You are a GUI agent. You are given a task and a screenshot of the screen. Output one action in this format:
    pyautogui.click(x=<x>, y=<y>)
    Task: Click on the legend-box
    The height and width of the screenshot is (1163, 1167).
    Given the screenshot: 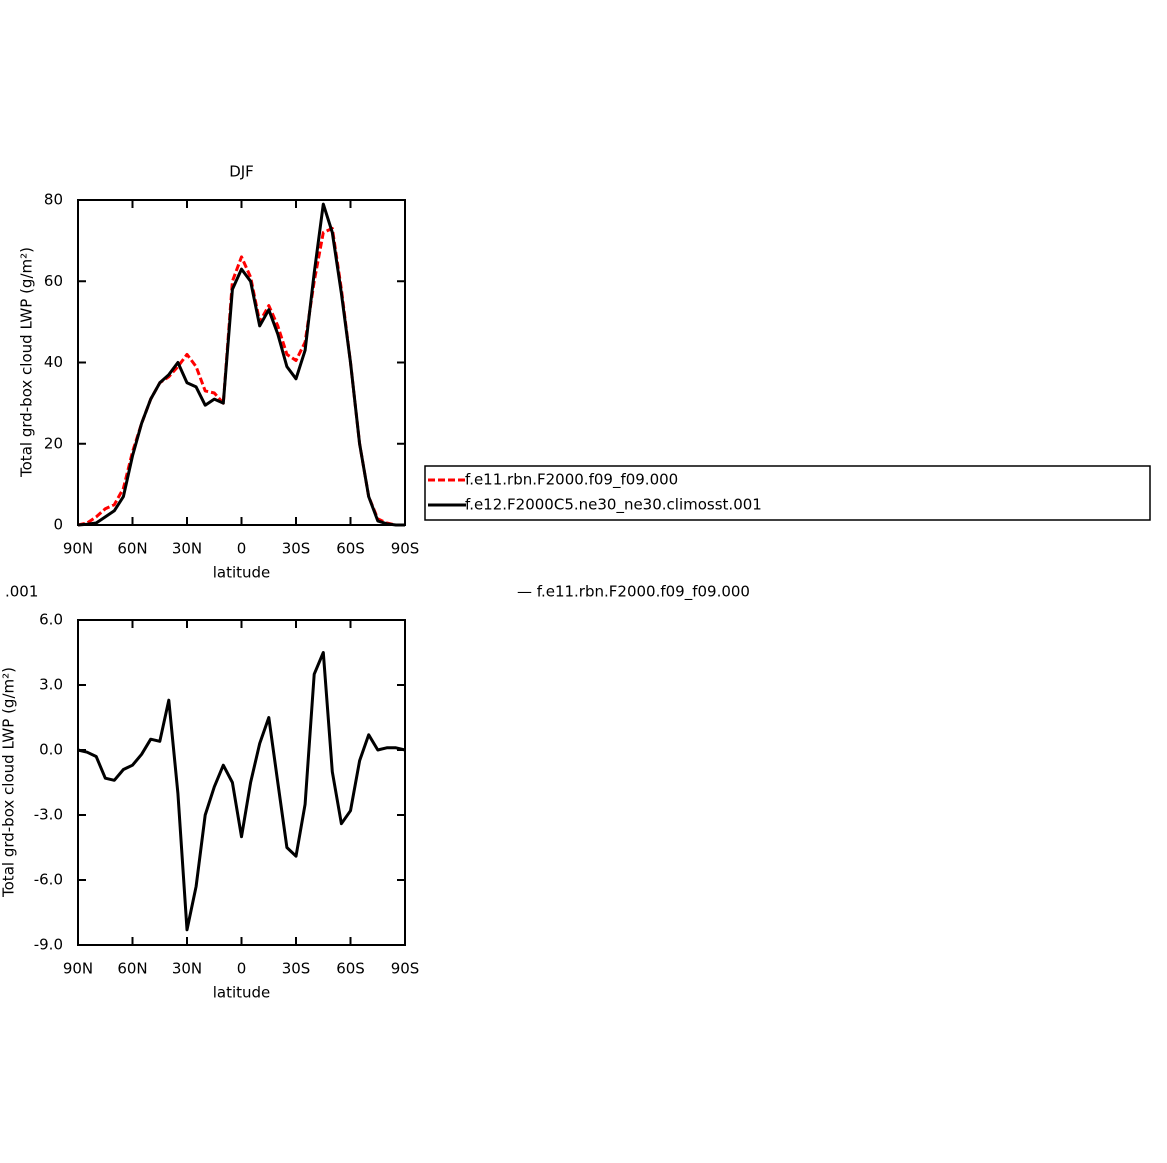 What is the action you would take?
    pyautogui.click(x=787, y=493)
    